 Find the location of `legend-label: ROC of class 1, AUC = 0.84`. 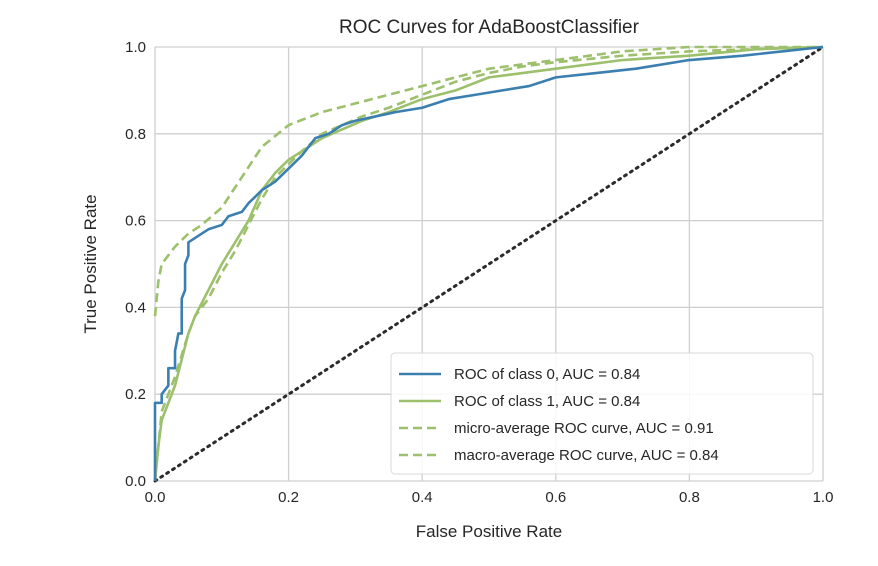

legend-label: ROC of class 1, AUC = 0.84 is located at coordinates (547, 401).